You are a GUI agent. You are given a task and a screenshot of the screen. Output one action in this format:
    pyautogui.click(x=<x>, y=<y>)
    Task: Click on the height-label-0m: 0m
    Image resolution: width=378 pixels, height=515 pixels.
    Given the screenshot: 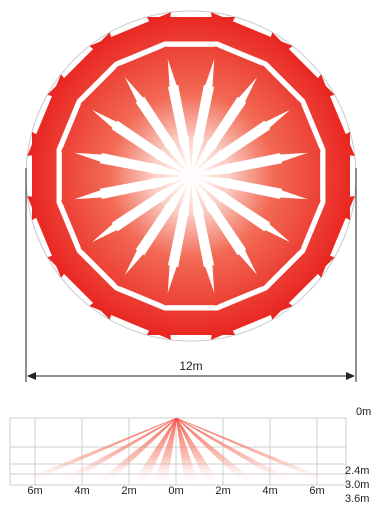 What is the action you would take?
    pyautogui.click(x=363, y=412)
    